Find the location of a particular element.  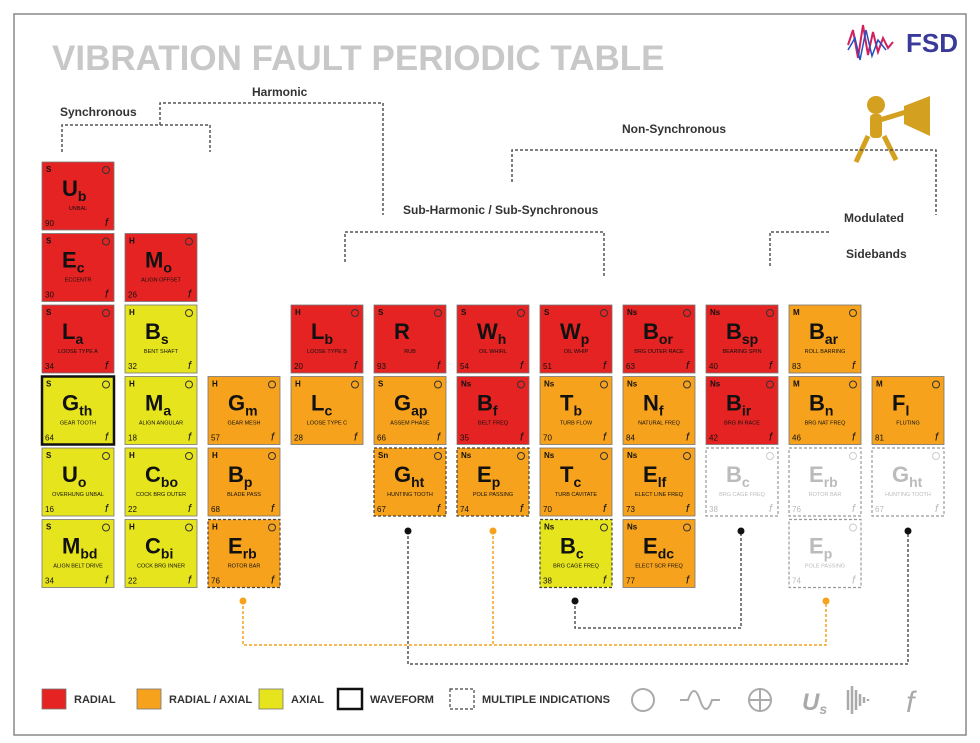

cell-number: 18 is located at coordinates (132, 438).